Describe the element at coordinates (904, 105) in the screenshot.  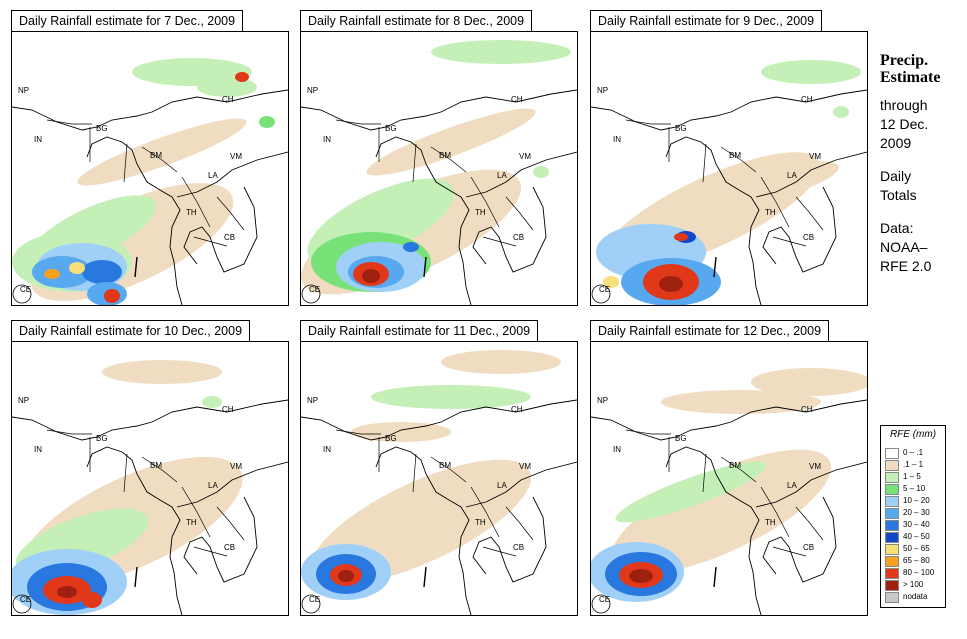
I see `side-line-through: through` at that location.